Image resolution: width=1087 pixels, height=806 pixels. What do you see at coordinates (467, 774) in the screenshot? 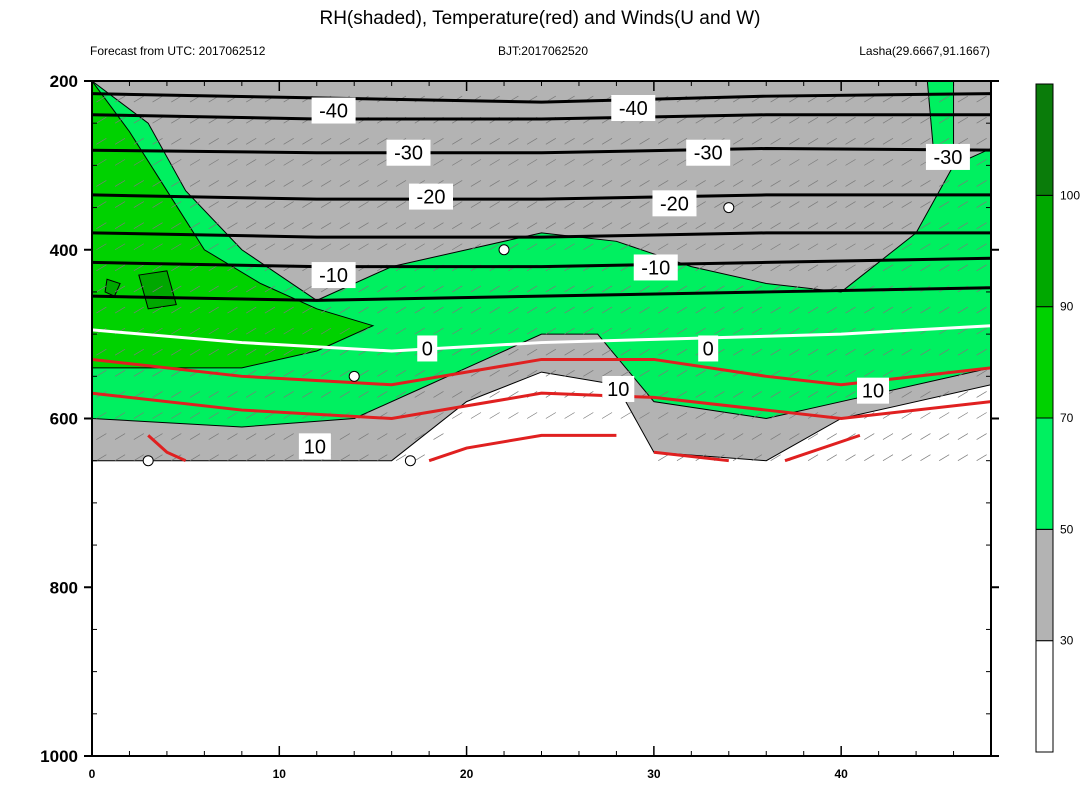
I see `x-tick-label: 20` at bounding box center [467, 774].